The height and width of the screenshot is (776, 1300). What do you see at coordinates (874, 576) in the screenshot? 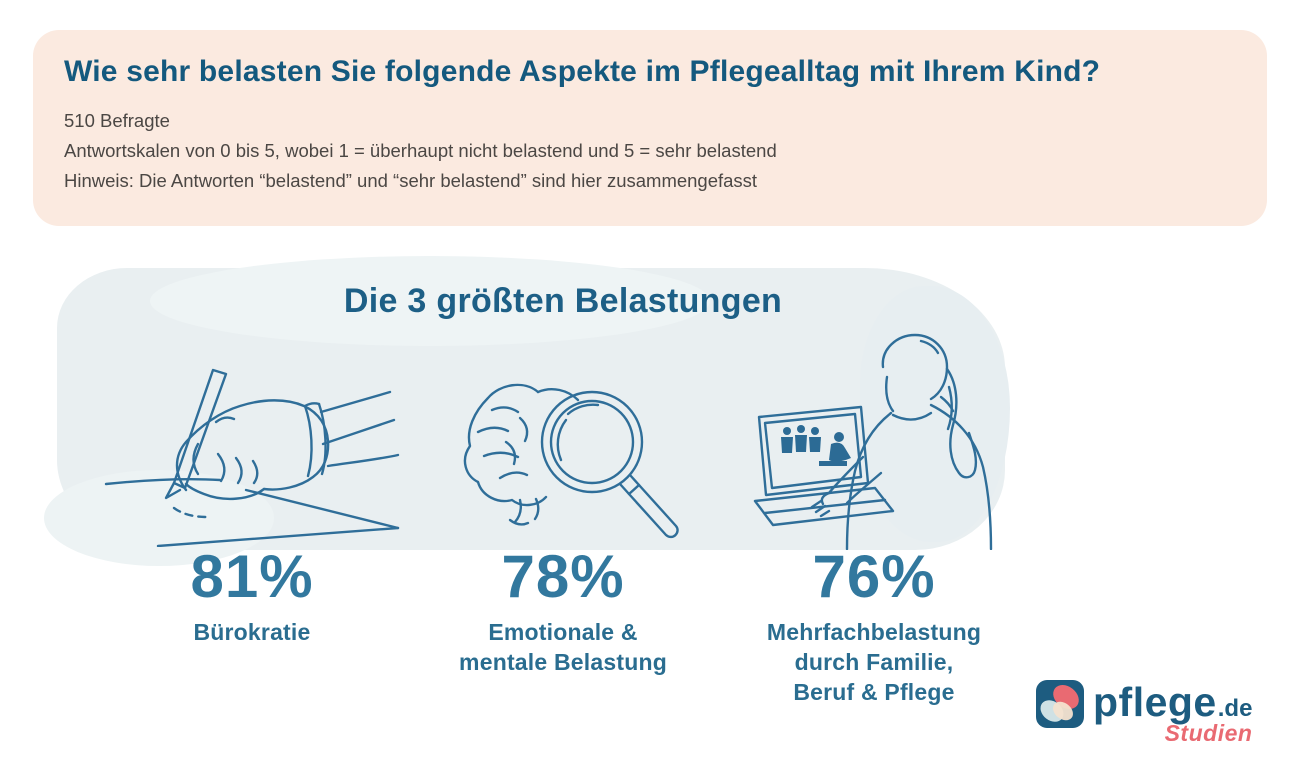
I see `stat-value: 76%` at bounding box center [874, 576].